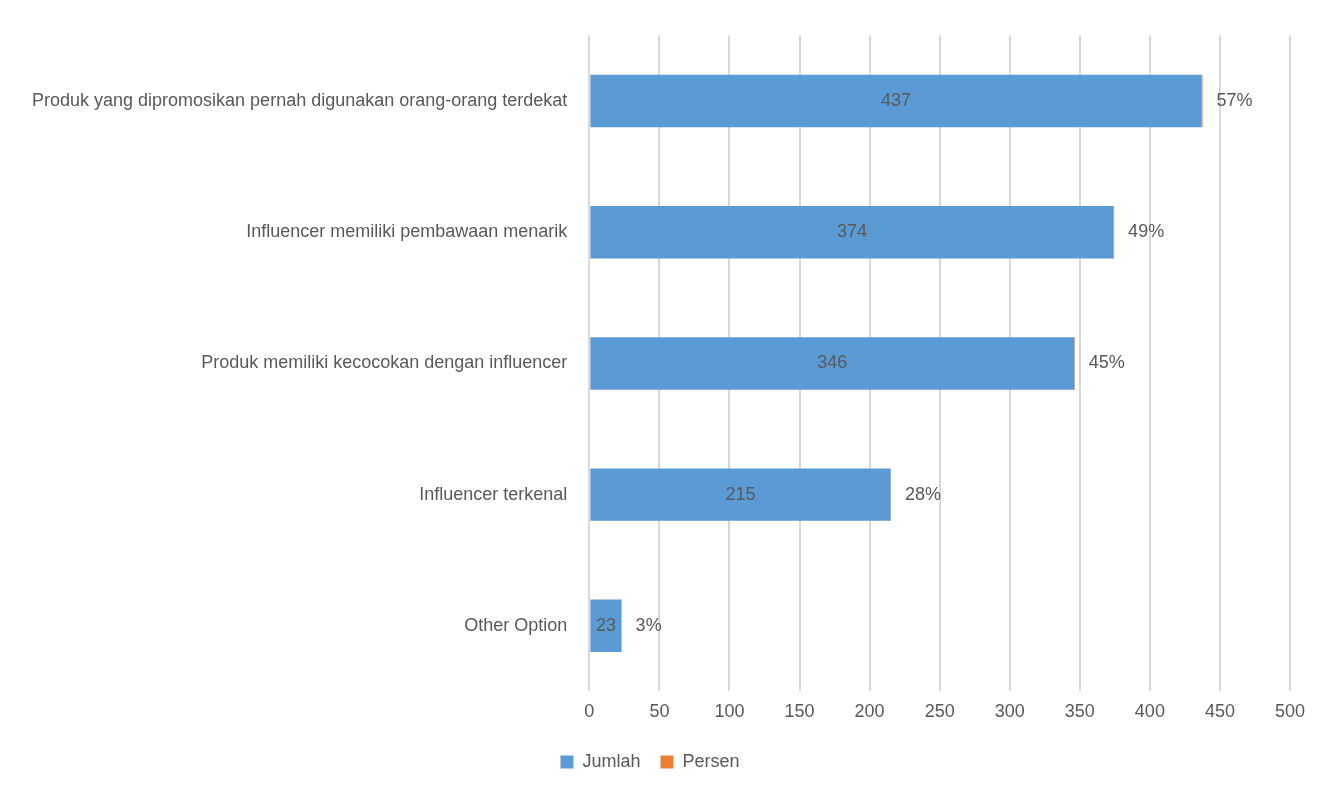 The image size is (1325, 786). I want to click on data-label: 215, so click(740, 493).